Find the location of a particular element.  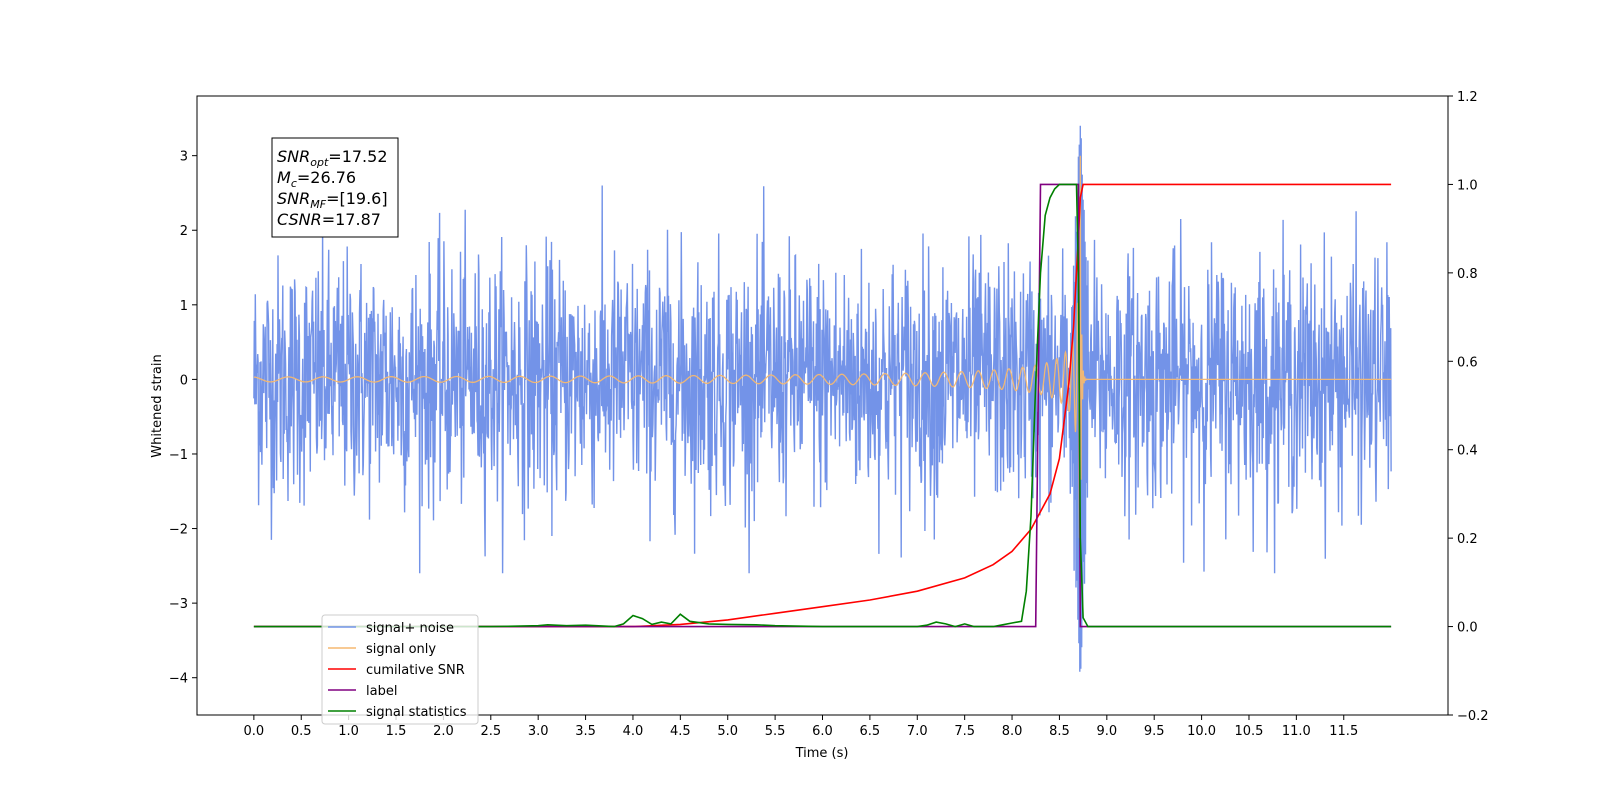

x-tick-label: 2.5 is located at coordinates (490, 731).